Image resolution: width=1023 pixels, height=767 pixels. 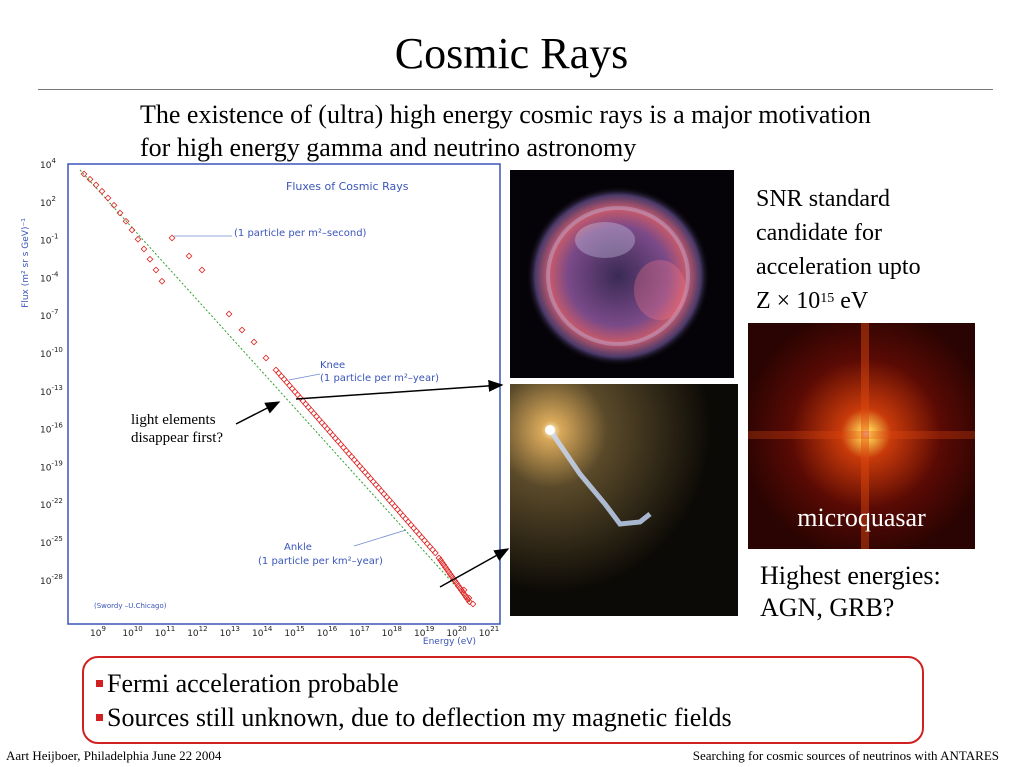 What do you see at coordinates (230, 632) in the screenshot?
I see `x-tick-label: 1013` at bounding box center [230, 632].